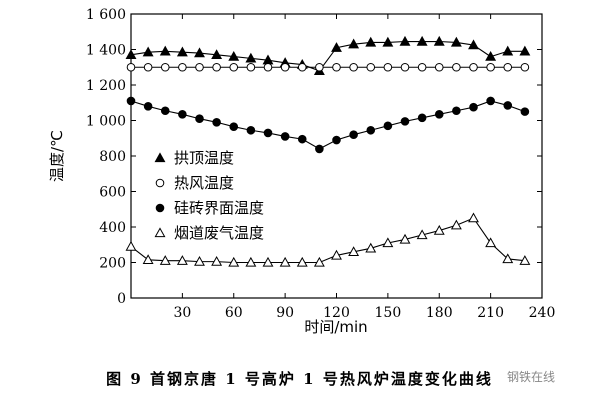 Image resolution: width=599 pixels, height=402 pixels. I want to click on series-line, so click(328, 125).